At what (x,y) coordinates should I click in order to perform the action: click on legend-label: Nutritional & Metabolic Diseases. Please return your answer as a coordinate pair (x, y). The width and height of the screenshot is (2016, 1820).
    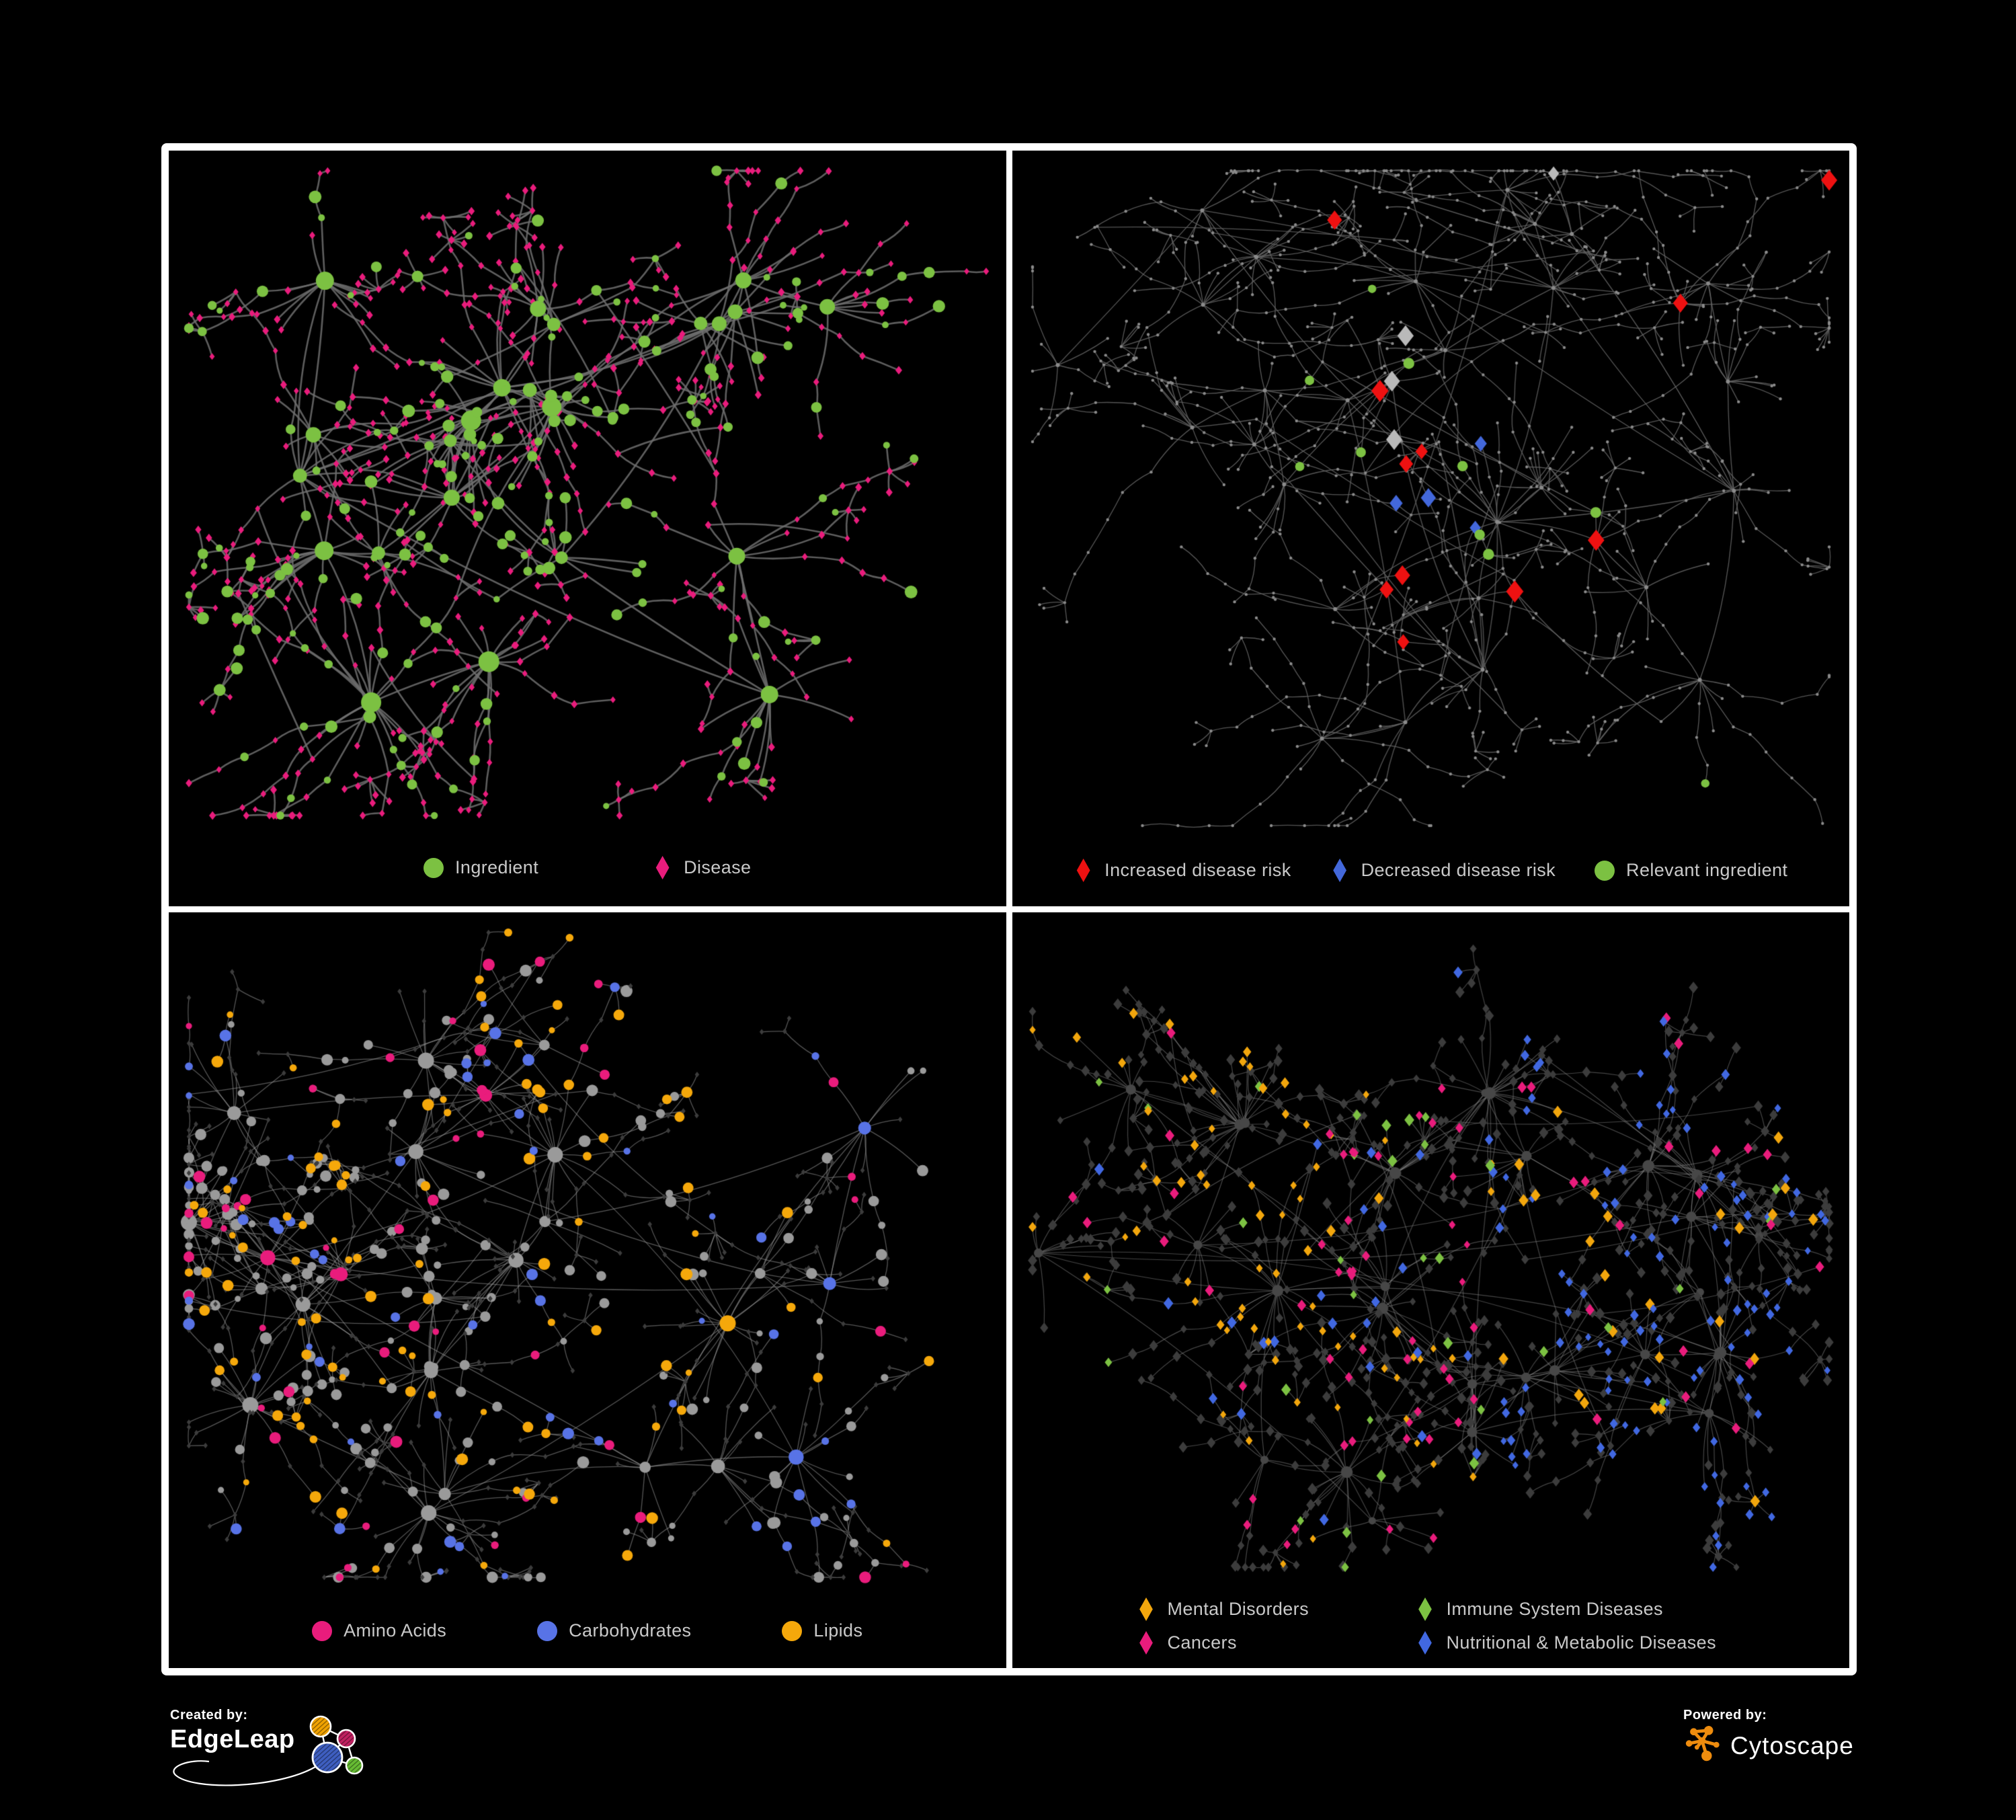
    Looking at the image, I should click on (1581, 1642).